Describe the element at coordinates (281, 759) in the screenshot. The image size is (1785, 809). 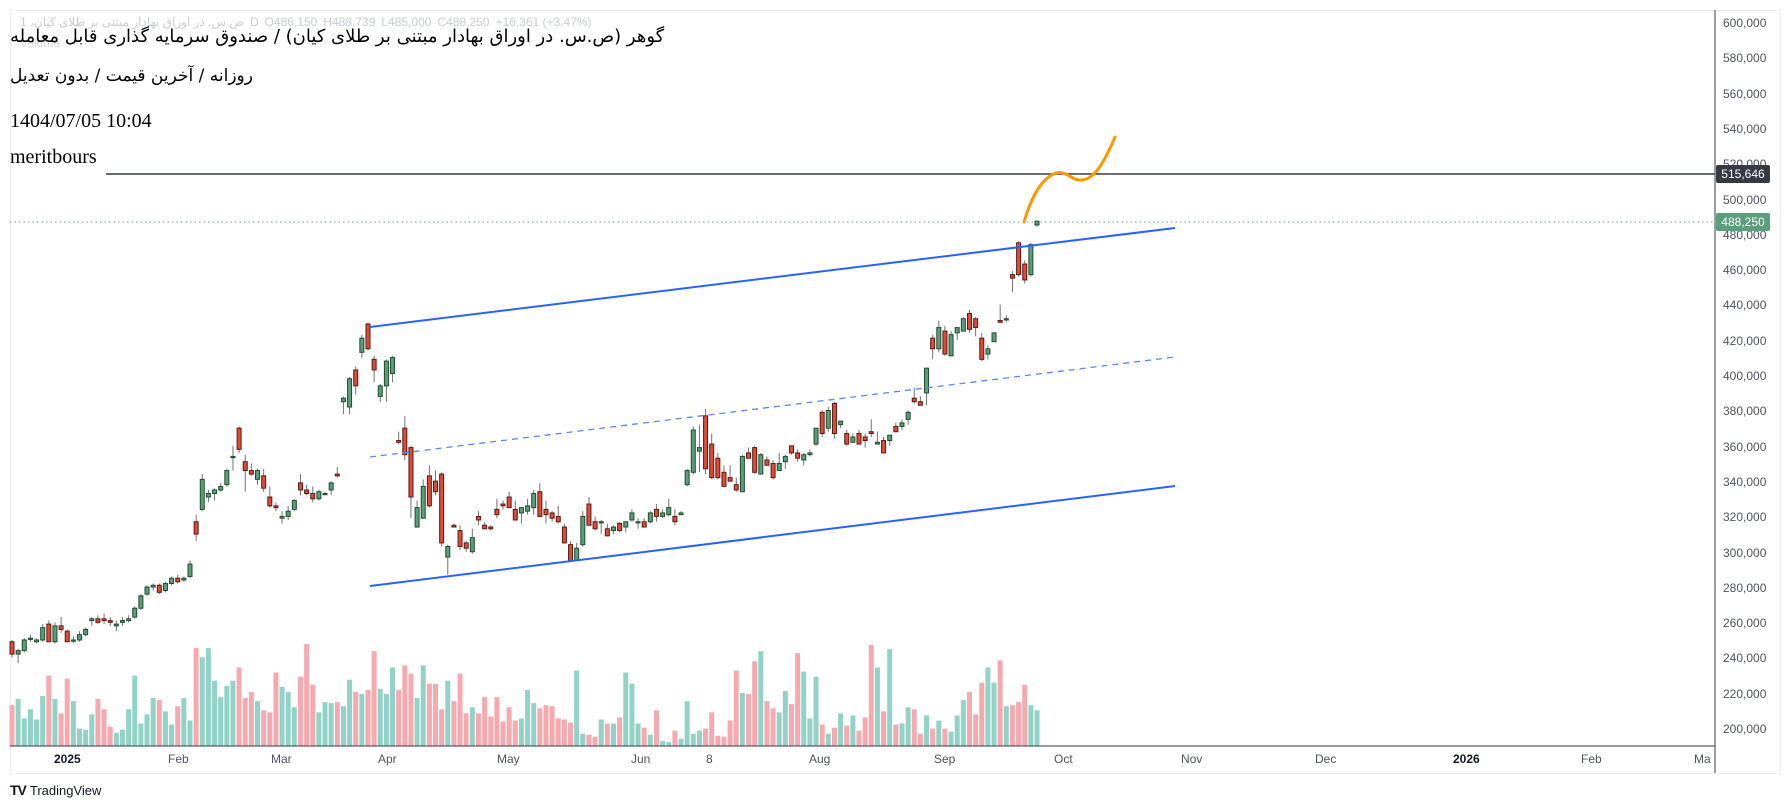
I see `time-tick-label: Mar` at that location.